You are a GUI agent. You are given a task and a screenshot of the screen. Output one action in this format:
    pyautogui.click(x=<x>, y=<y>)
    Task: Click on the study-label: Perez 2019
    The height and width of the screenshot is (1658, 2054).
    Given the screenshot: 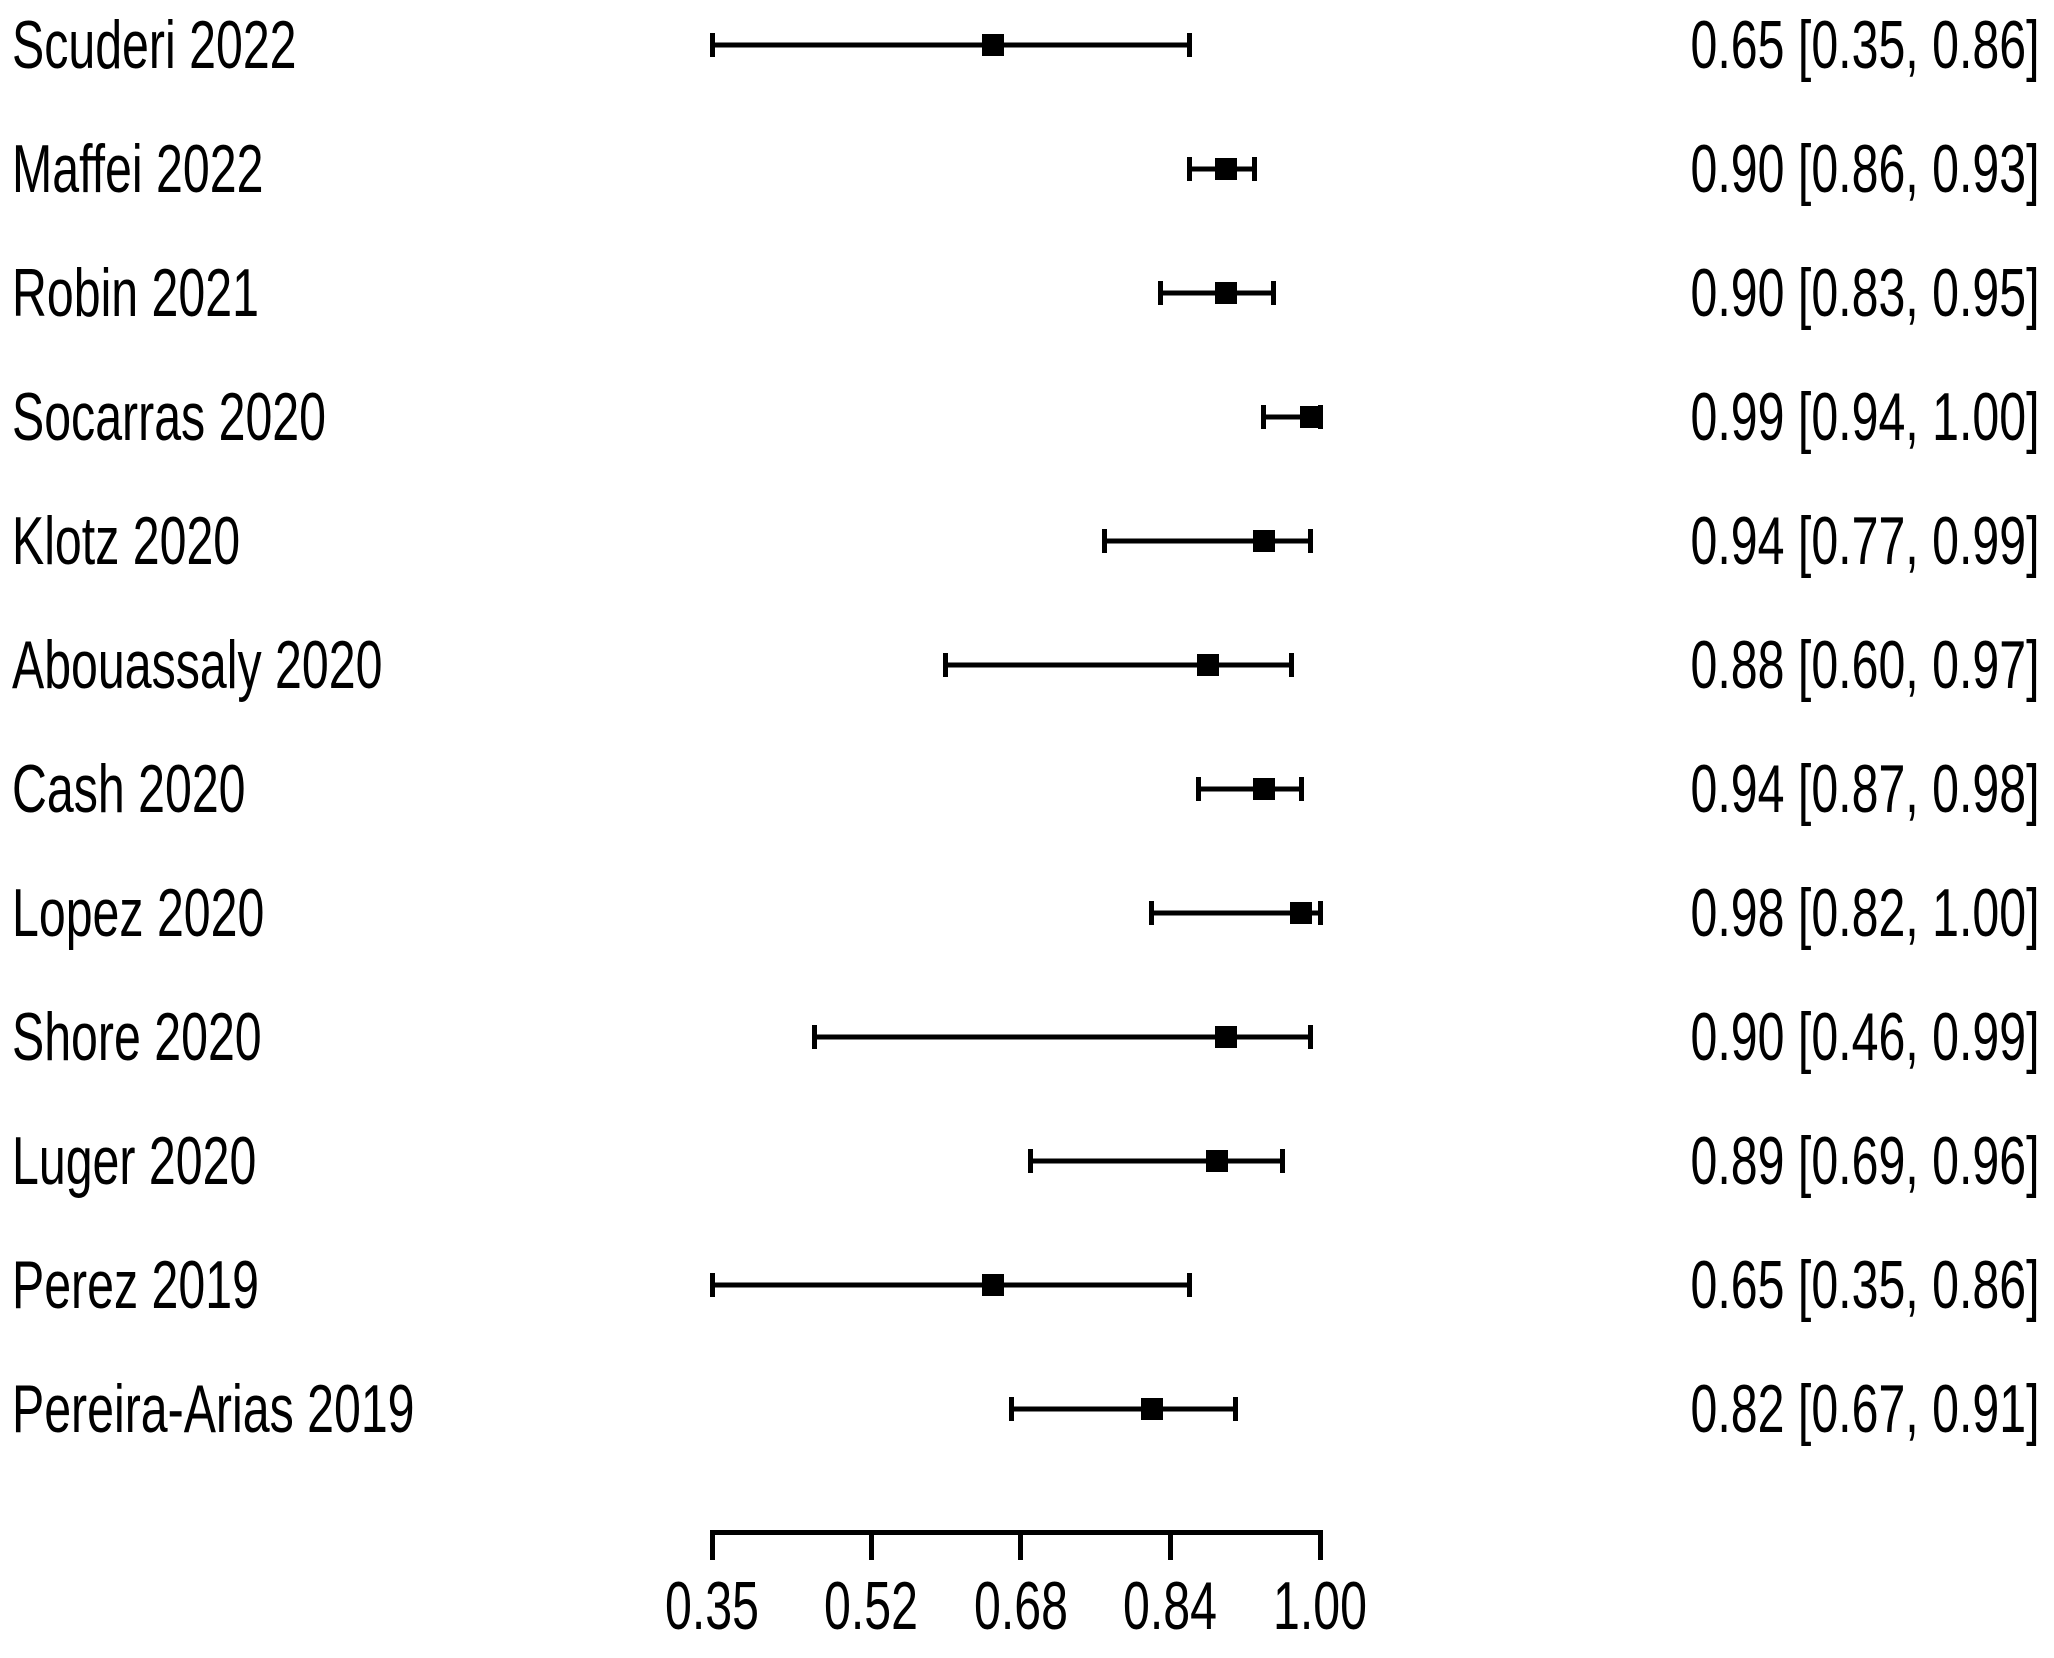 What is the action you would take?
    pyautogui.click(x=135, y=1285)
    